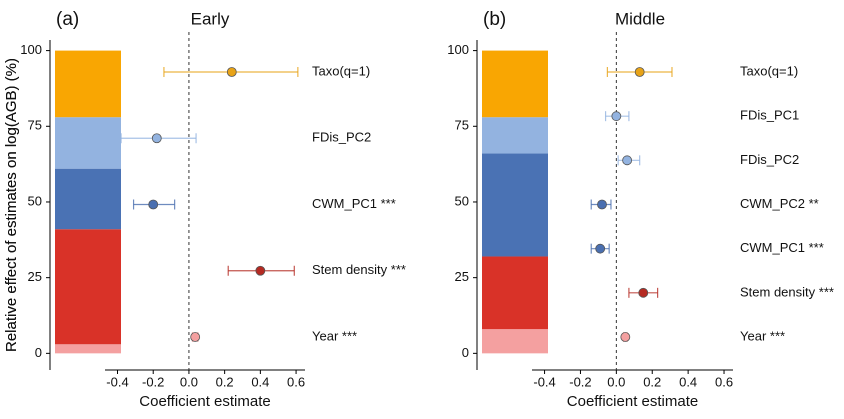 The image size is (844, 419). Describe the element at coordinates (210, 18) in the screenshot. I see `chart-title: Early` at that location.